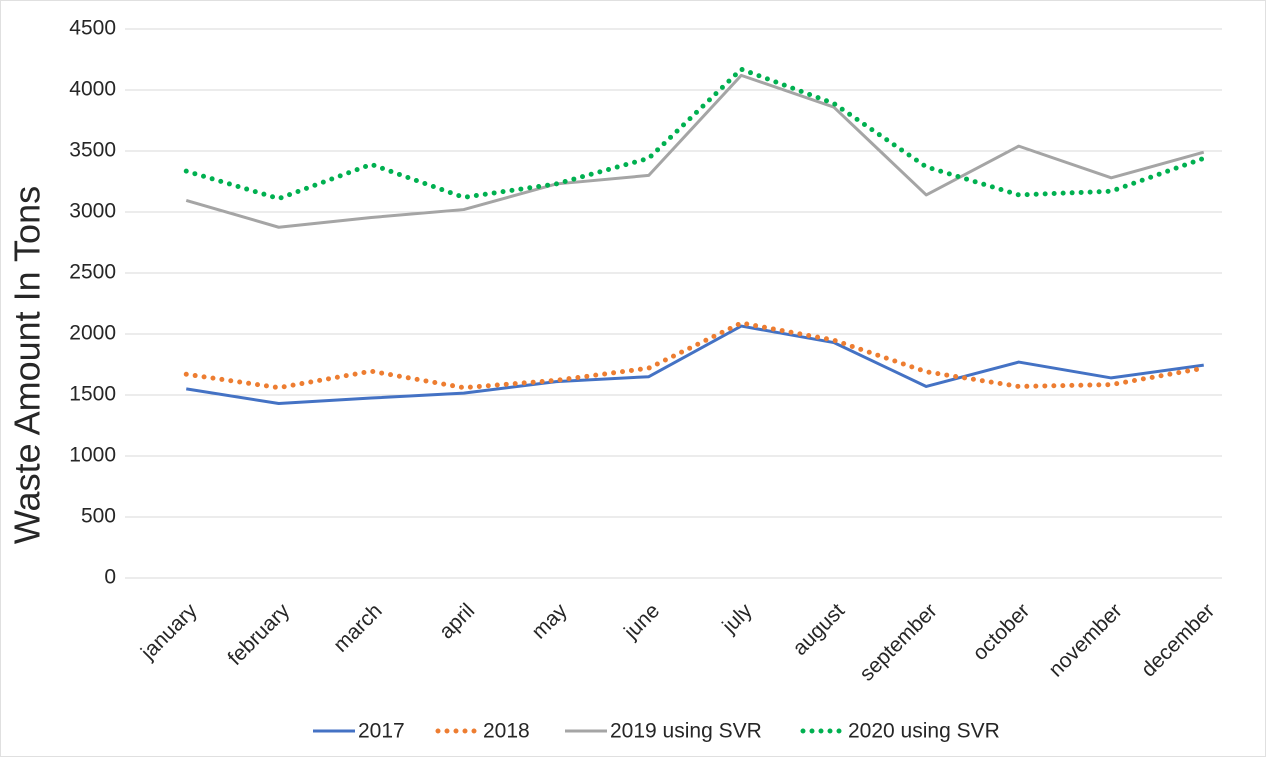 The height and width of the screenshot is (758, 1267). Describe the element at coordinates (92, 28) in the screenshot. I see `y-tick-label: 4500` at that location.